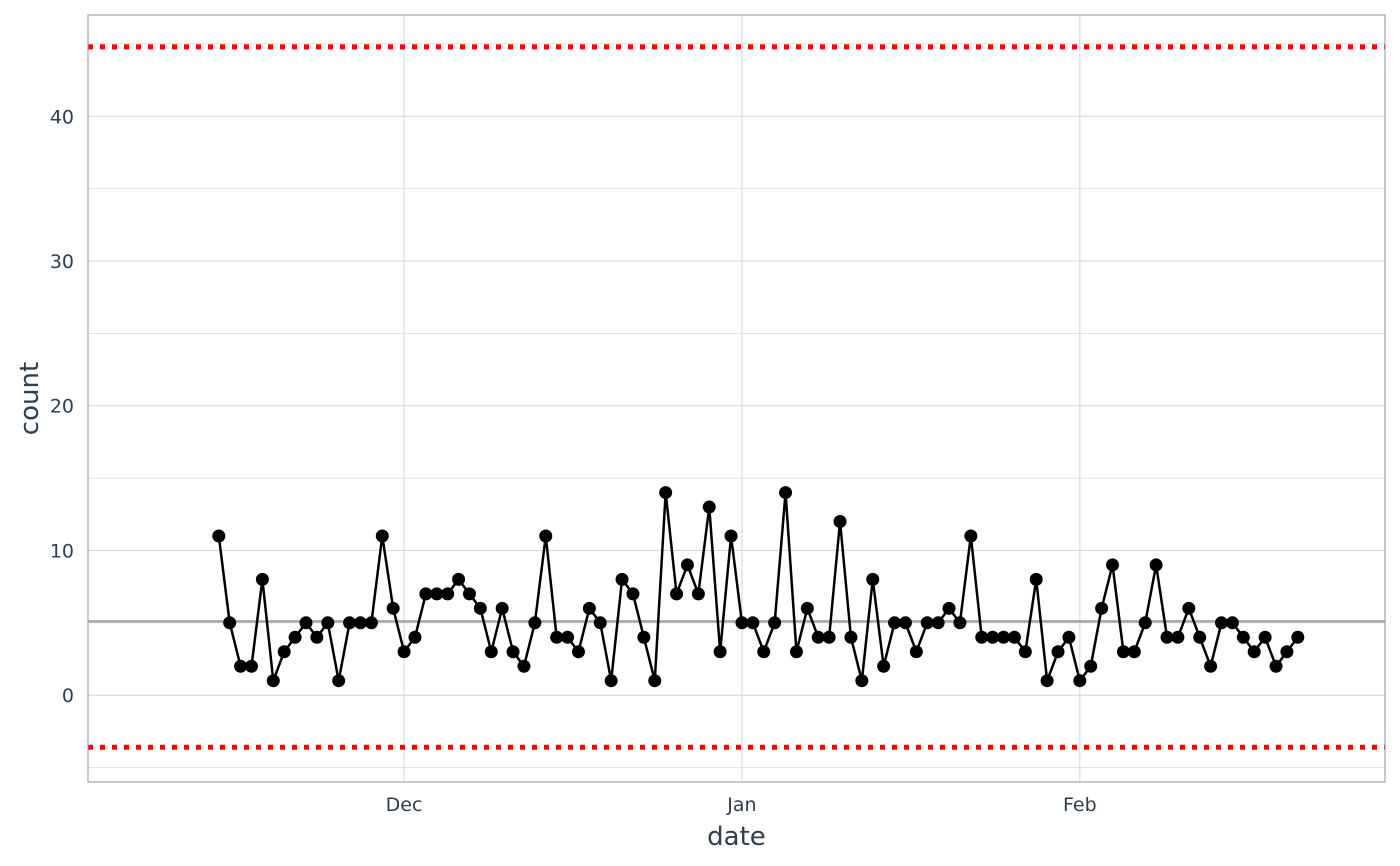  I want to click on x-axis-ticks: Dec Jan Feb, so click(741, 805).